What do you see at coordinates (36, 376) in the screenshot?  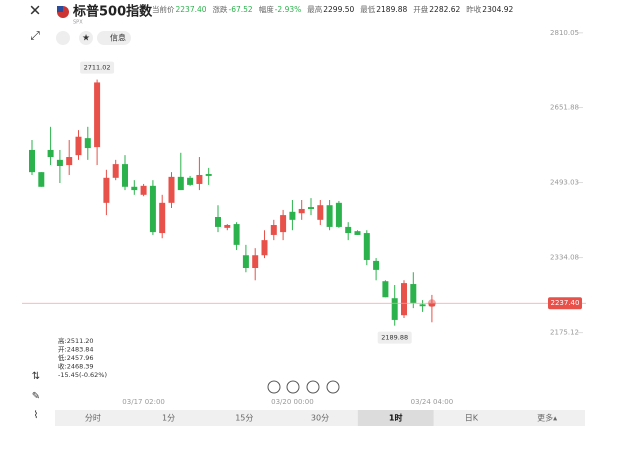 I see `tool-icon: ⇅` at bounding box center [36, 376].